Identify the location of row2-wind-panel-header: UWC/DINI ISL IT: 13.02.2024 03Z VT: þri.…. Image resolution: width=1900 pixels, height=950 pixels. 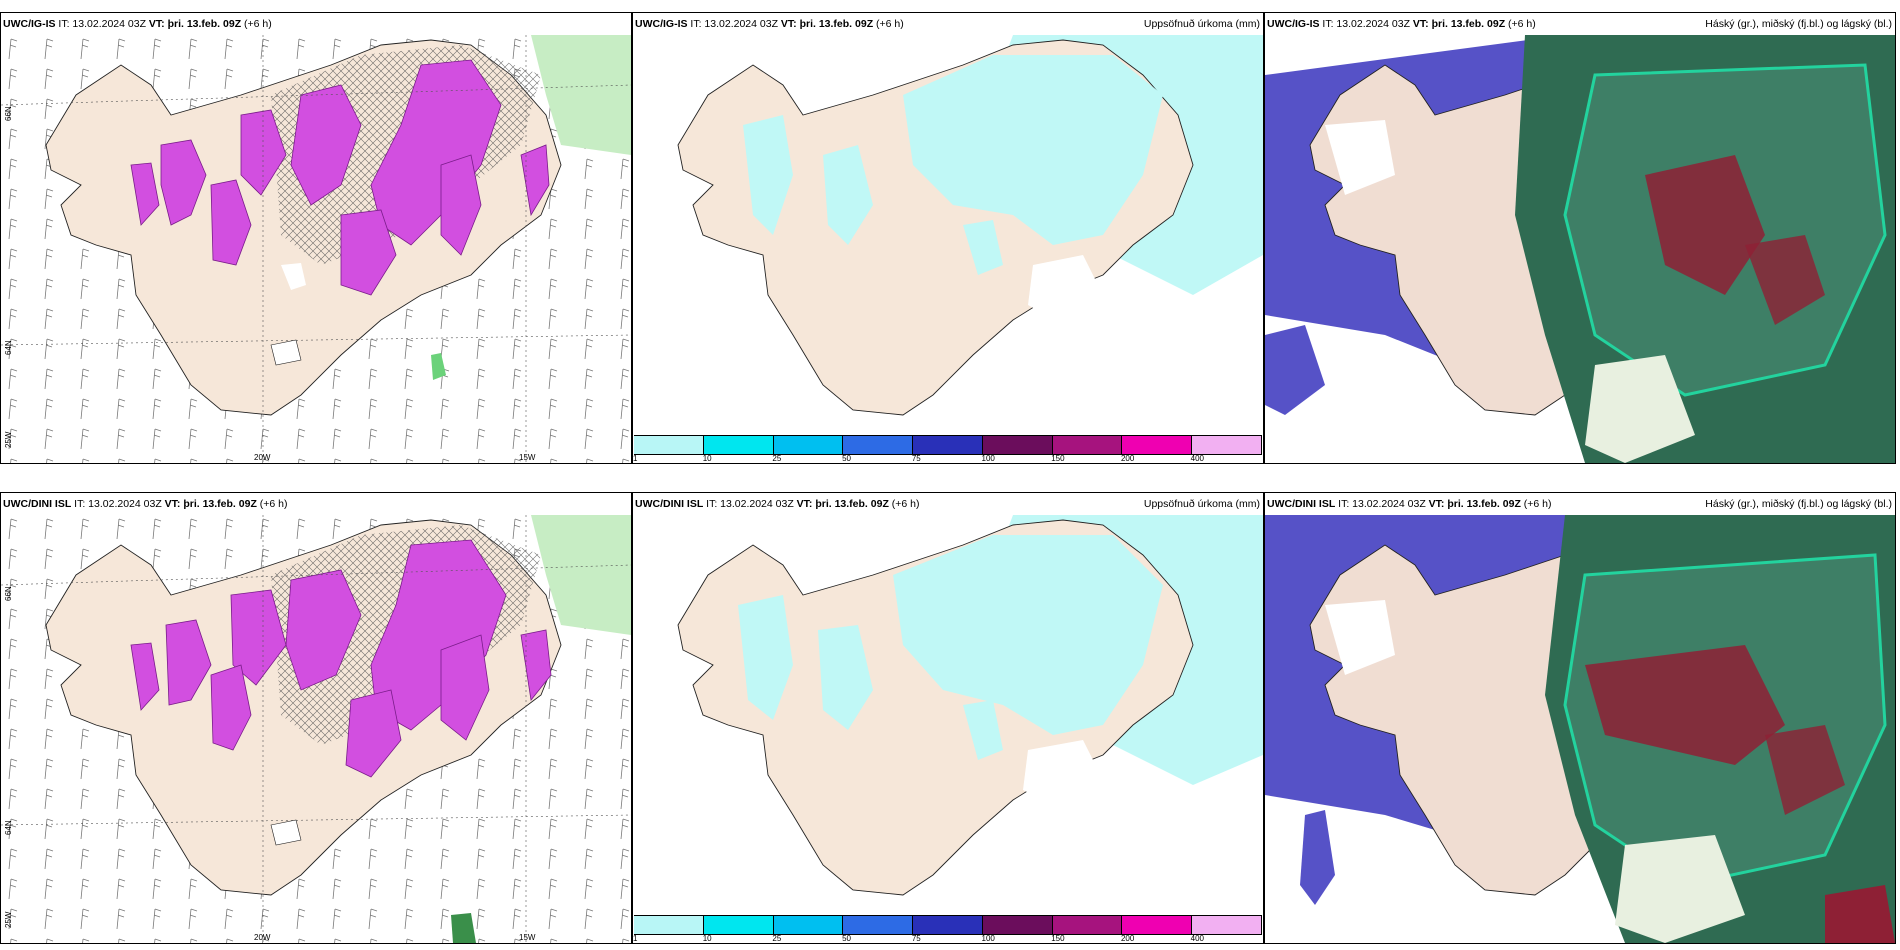
(316, 504).